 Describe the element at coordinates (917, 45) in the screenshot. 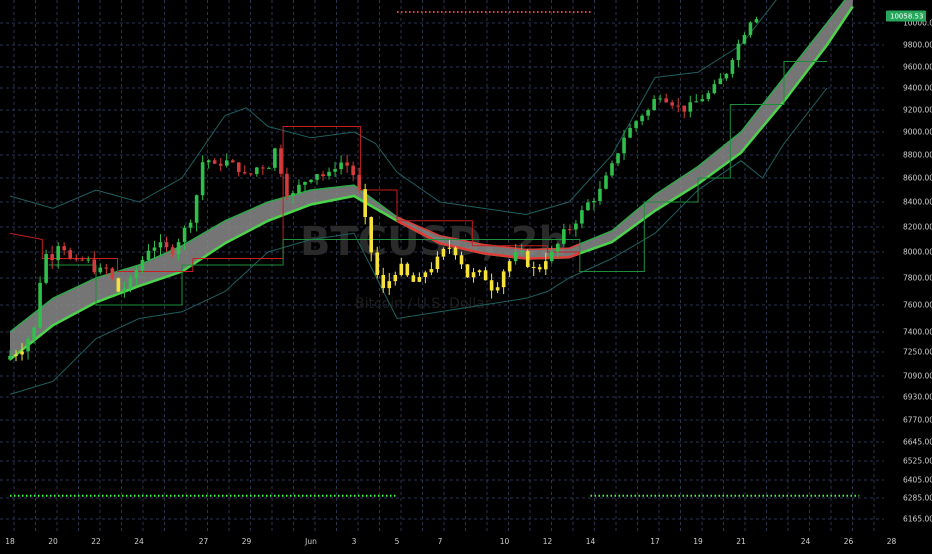

I see `y-tick-label: 9800.00` at that location.